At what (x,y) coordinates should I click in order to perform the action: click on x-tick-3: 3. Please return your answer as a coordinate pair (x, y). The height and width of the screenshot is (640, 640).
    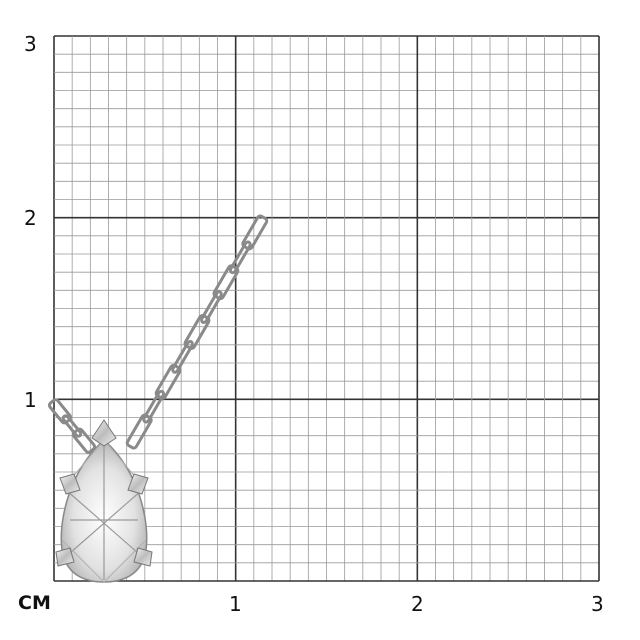
    Looking at the image, I should click on (597, 604).